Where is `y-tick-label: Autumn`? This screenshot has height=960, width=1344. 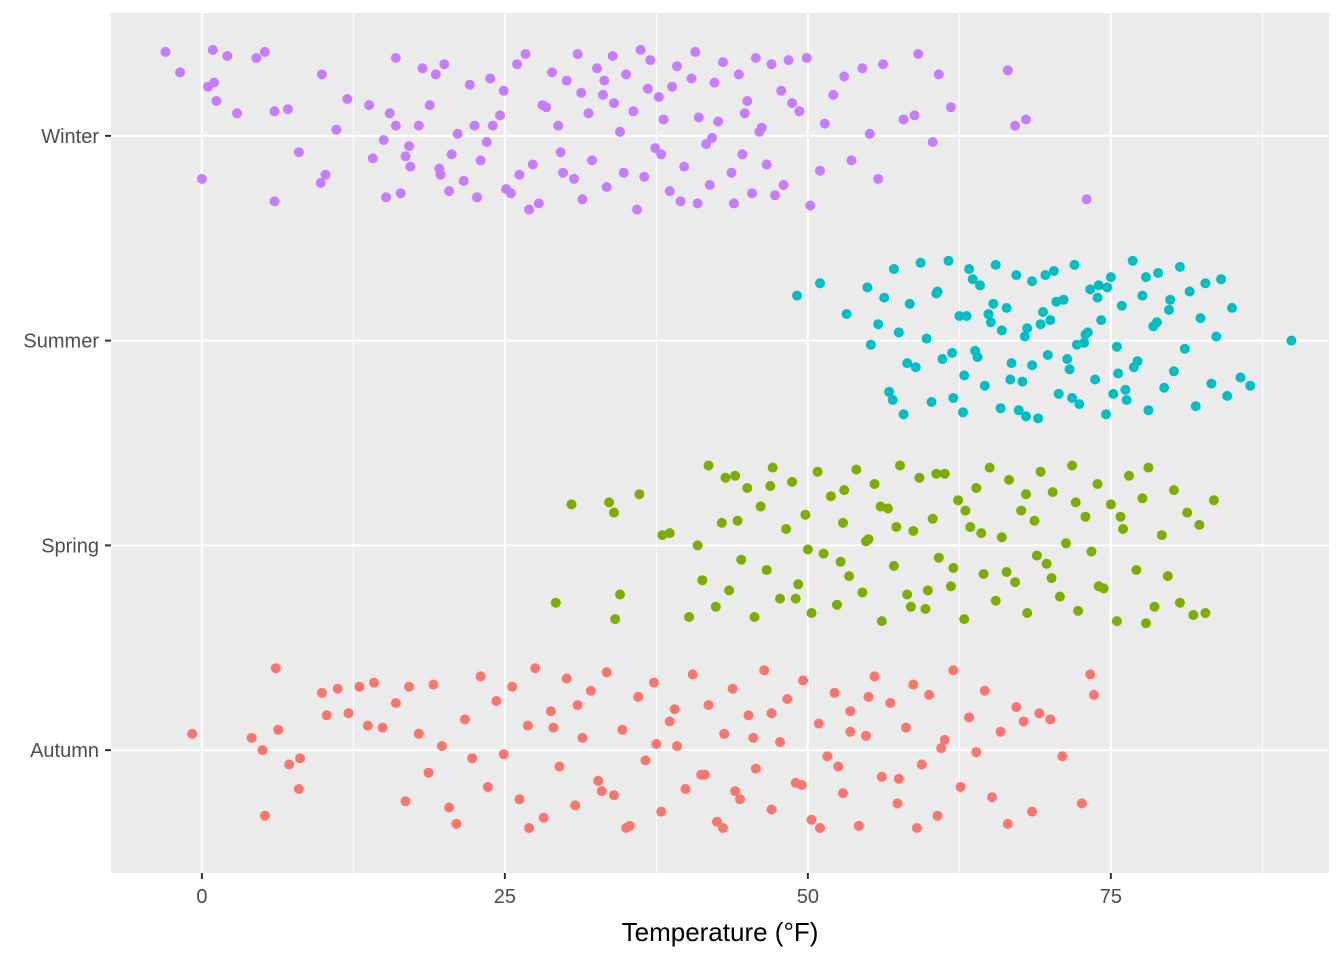
y-tick-label: Autumn is located at coordinates (64, 751).